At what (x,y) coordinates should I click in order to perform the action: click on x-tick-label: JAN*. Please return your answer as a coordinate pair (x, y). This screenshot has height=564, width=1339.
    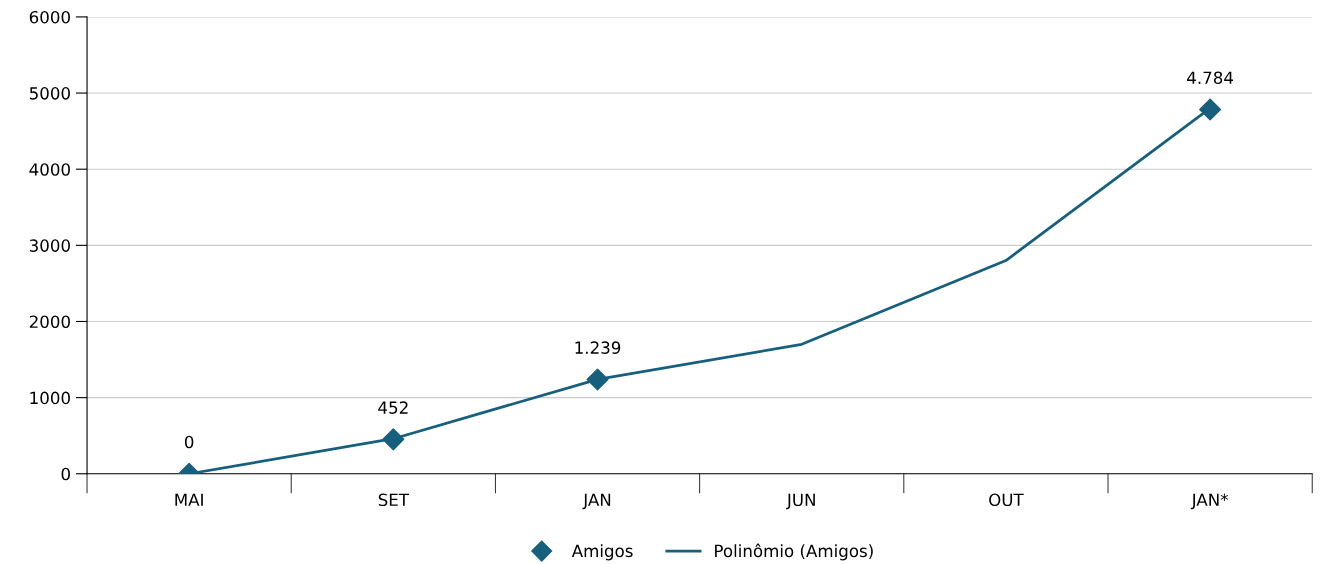
    Looking at the image, I should click on (1209, 501).